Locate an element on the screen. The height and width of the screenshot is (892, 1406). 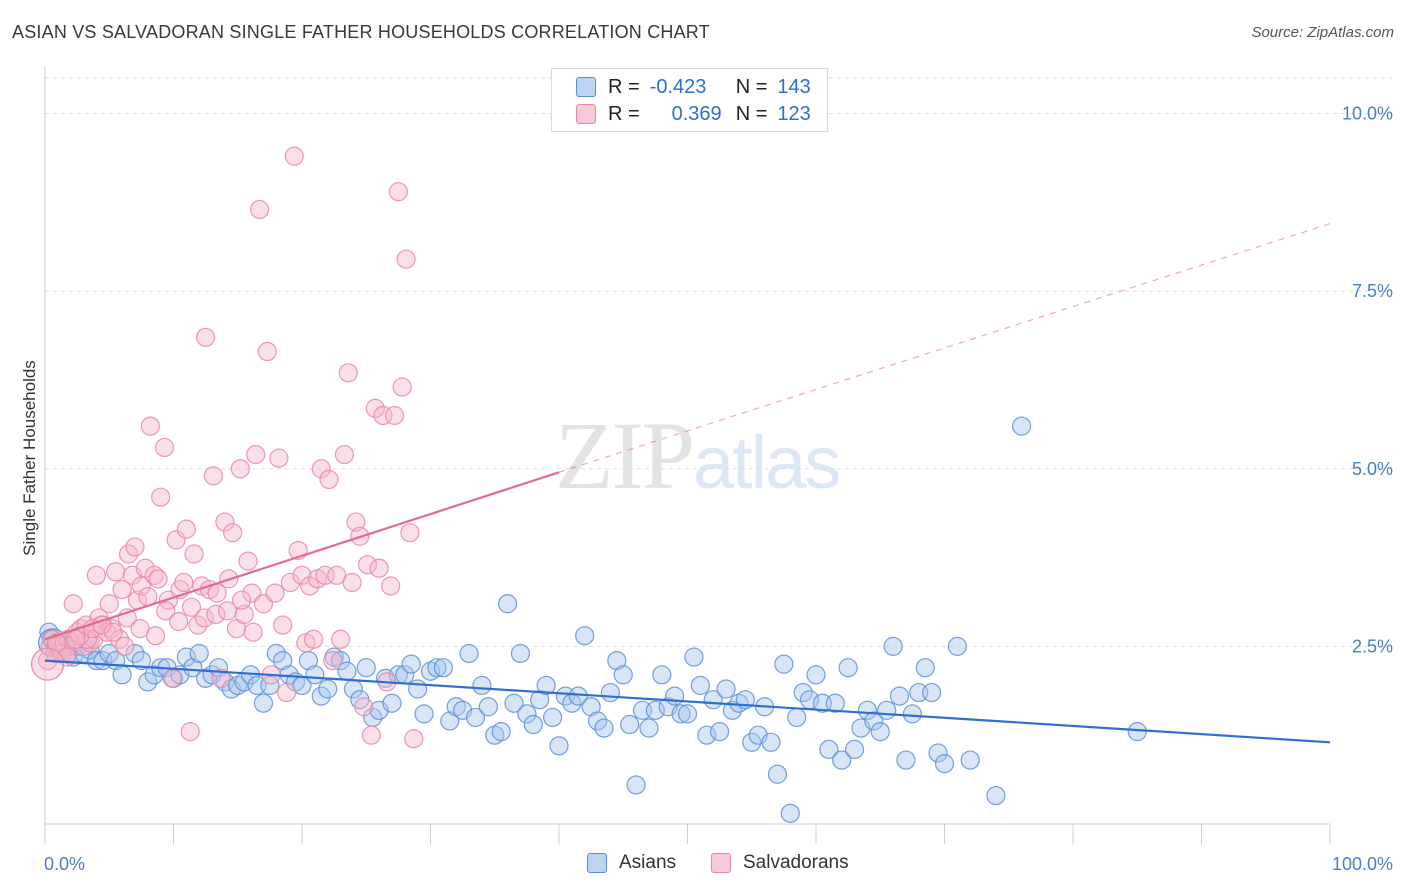
x-tick-label-min: 0.0% is located at coordinates (64, 864).